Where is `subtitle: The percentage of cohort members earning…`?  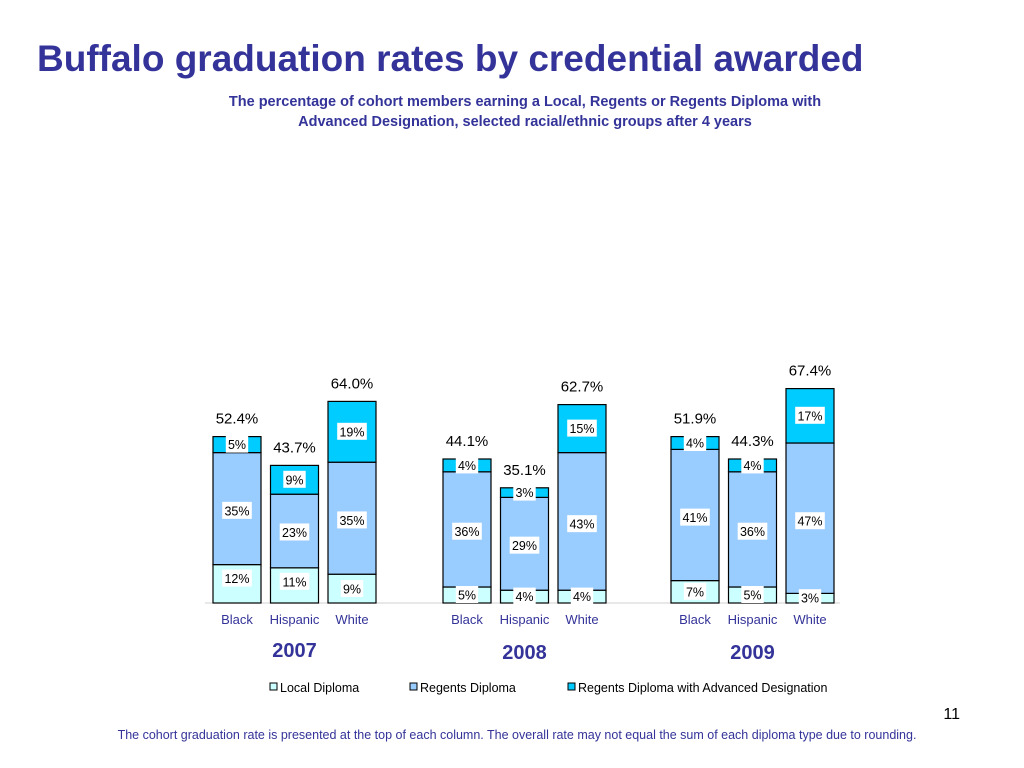 subtitle: The percentage of cohort members earning… is located at coordinates (525, 112).